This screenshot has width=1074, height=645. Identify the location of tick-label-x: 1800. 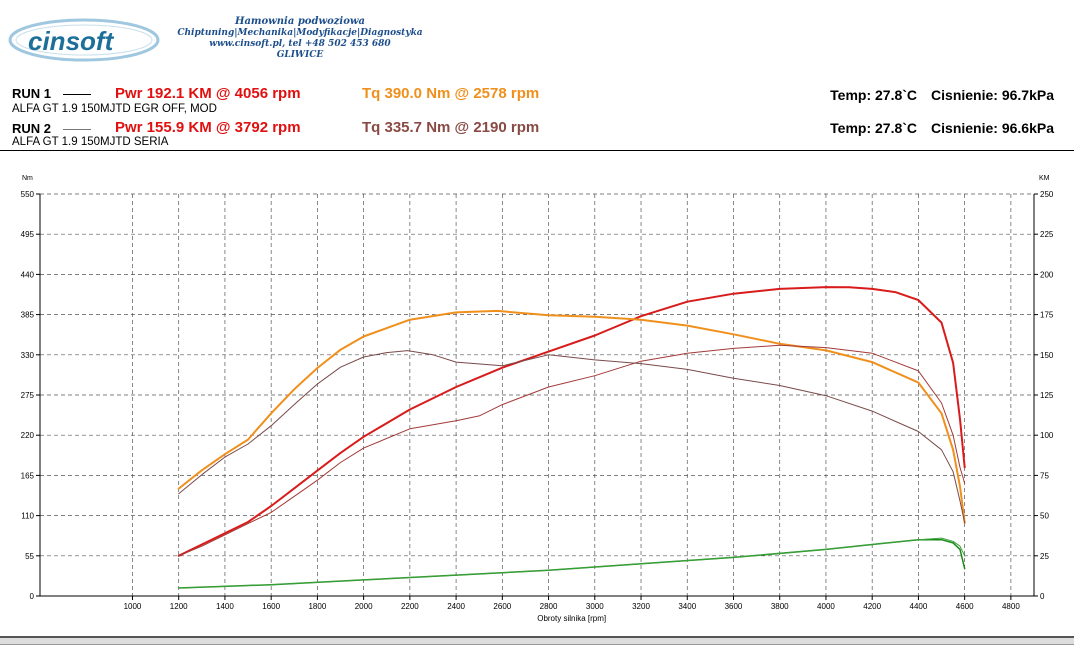
(317, 606).